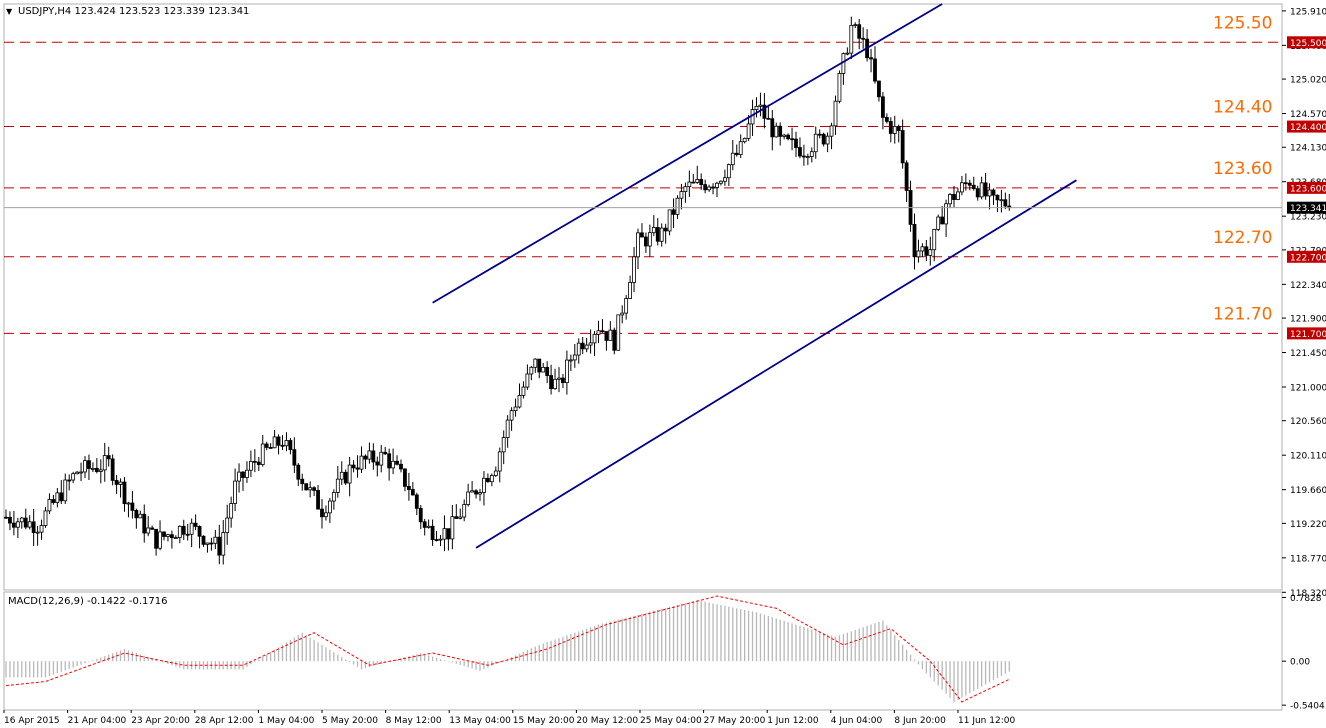  Describe the element at coordinates (1308, 354) in the screenshot. I see `price-tick-label: 121.450` at that location.